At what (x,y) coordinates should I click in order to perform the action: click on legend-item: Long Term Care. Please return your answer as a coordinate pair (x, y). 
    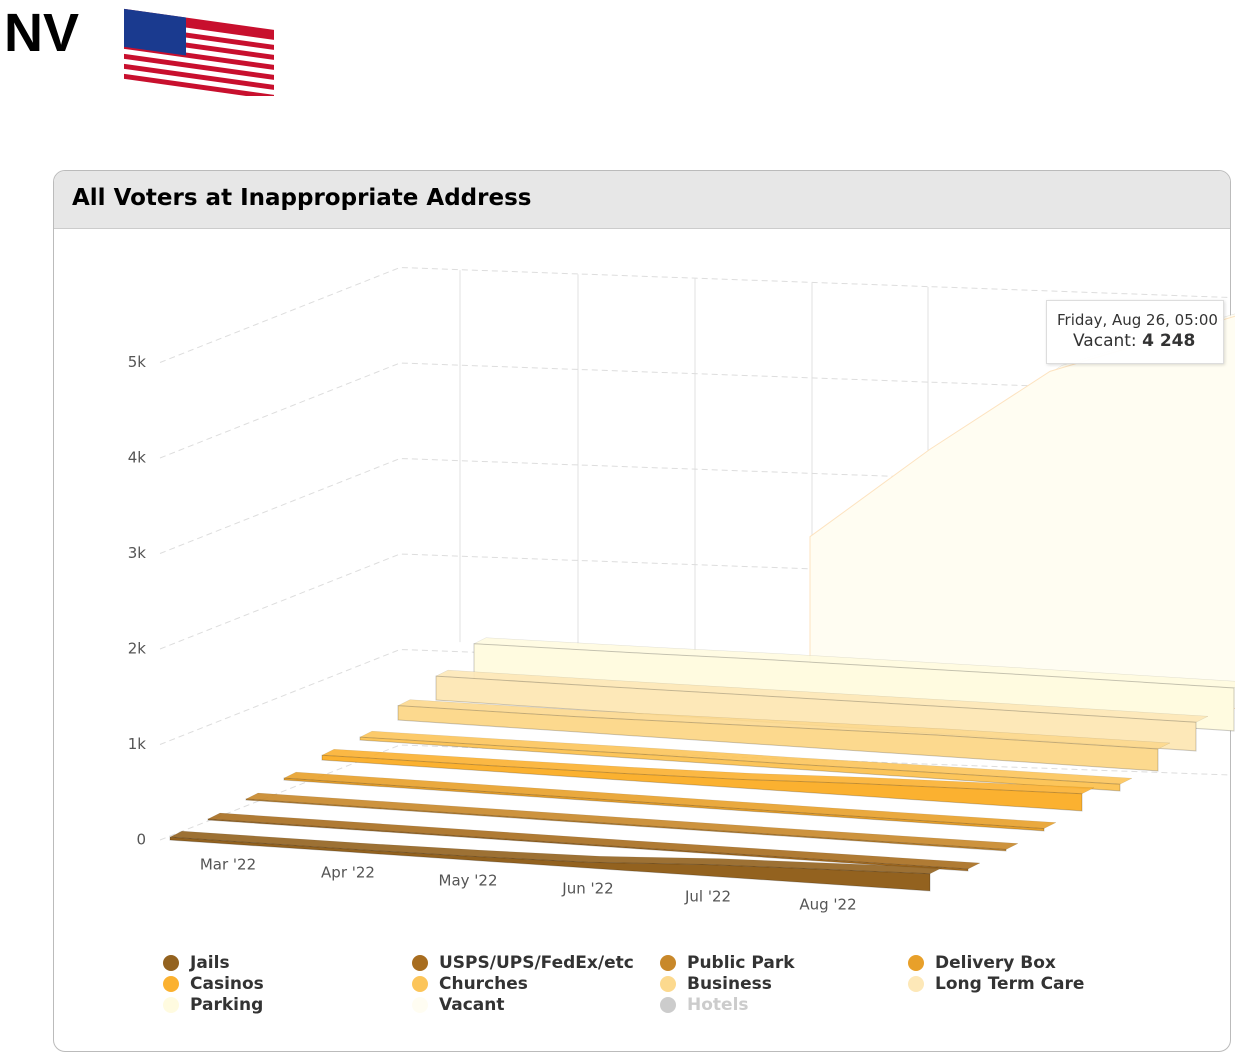
    Looking at the image, I should click on (1009, 984).